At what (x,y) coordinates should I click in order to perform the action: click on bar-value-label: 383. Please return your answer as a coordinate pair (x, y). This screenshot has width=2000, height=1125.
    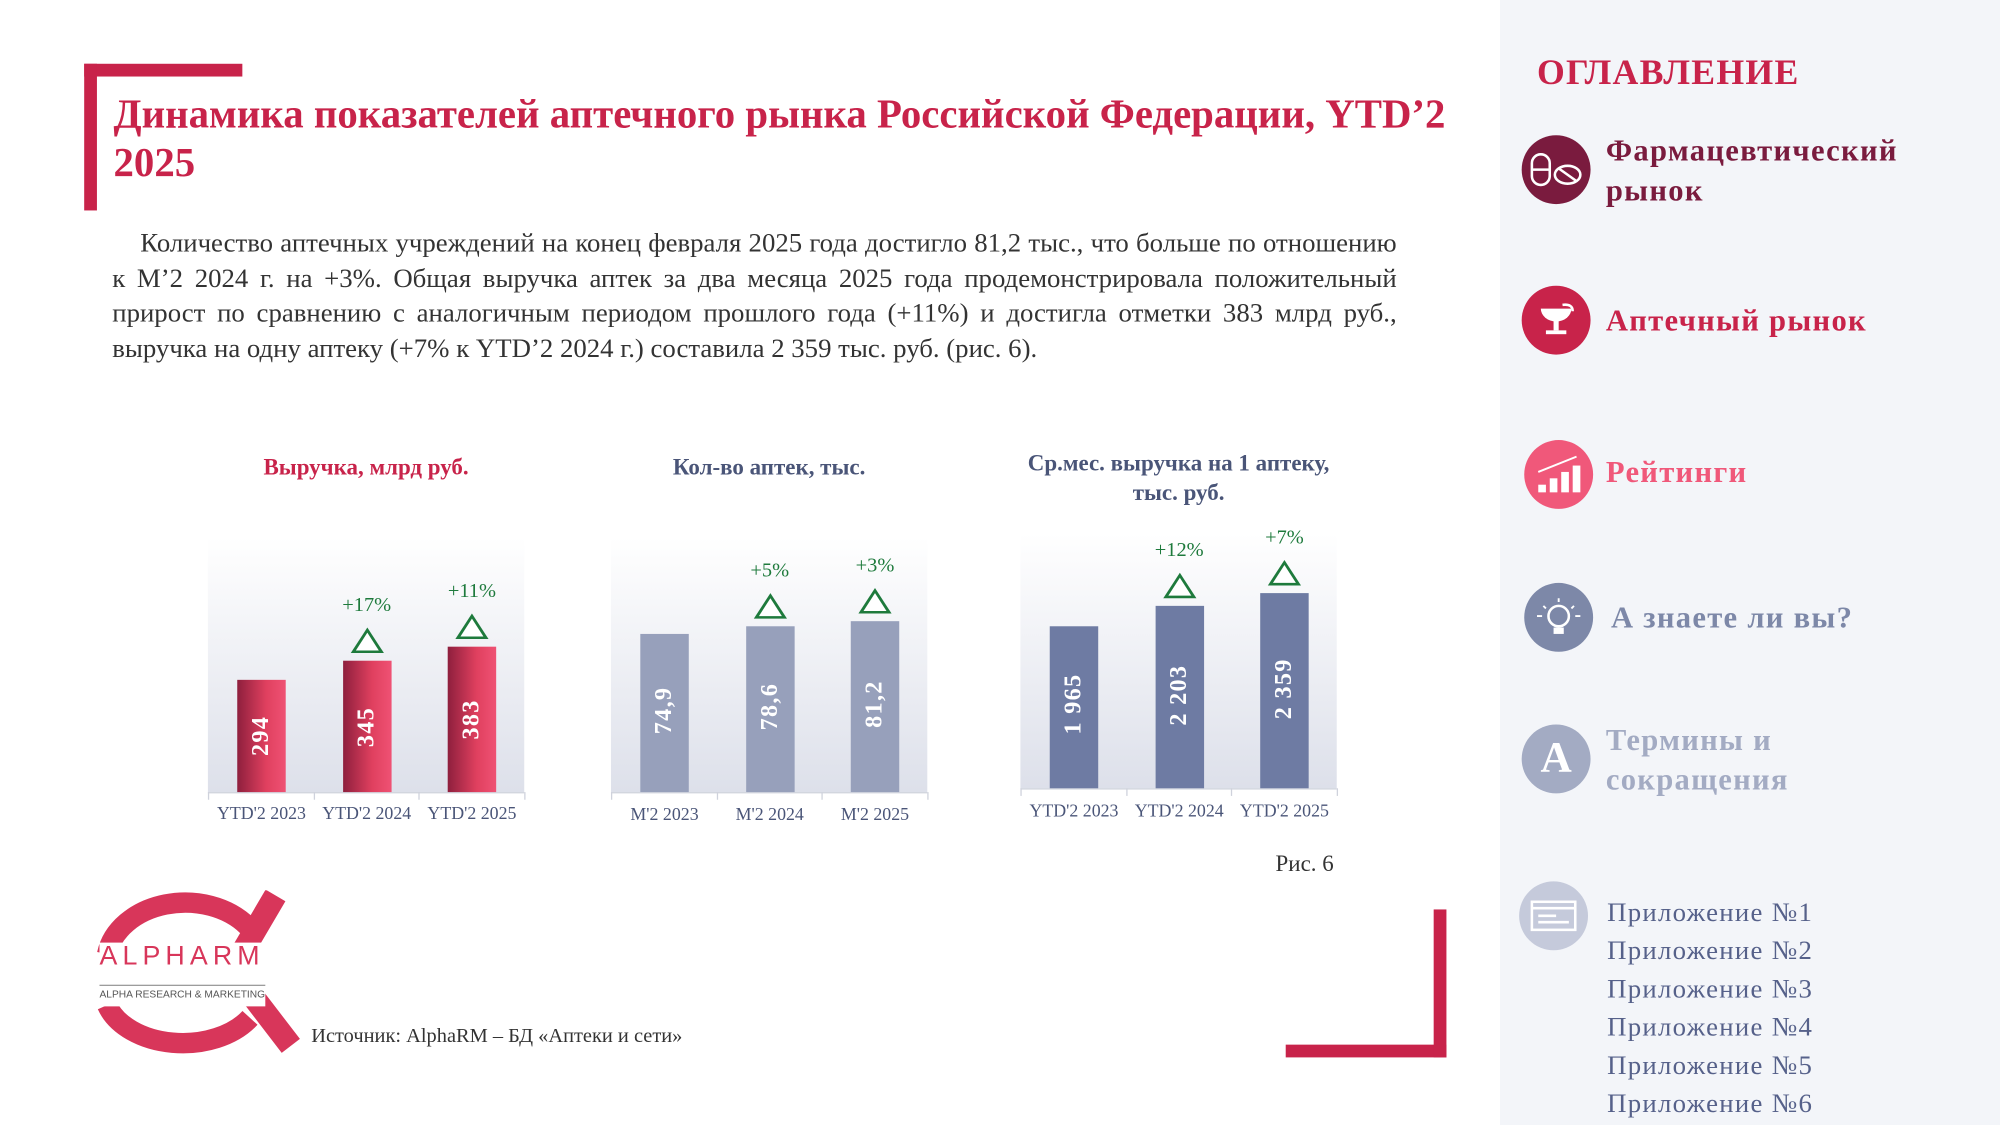
    Looking at the image, I should click on (471, 719).